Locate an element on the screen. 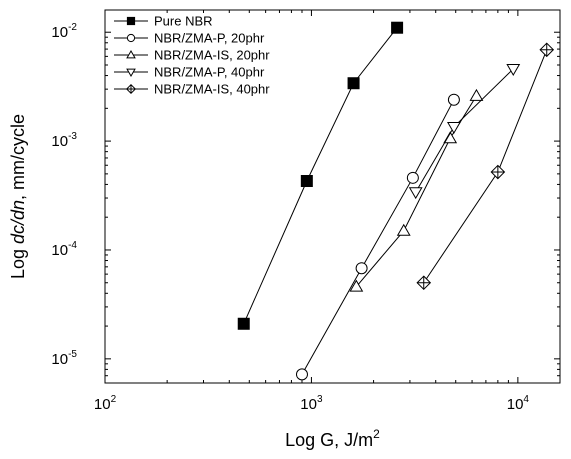 The height and width of the screenshot is (459, 571). x-tick-label: 10³ is located at coordinates (311, 403).